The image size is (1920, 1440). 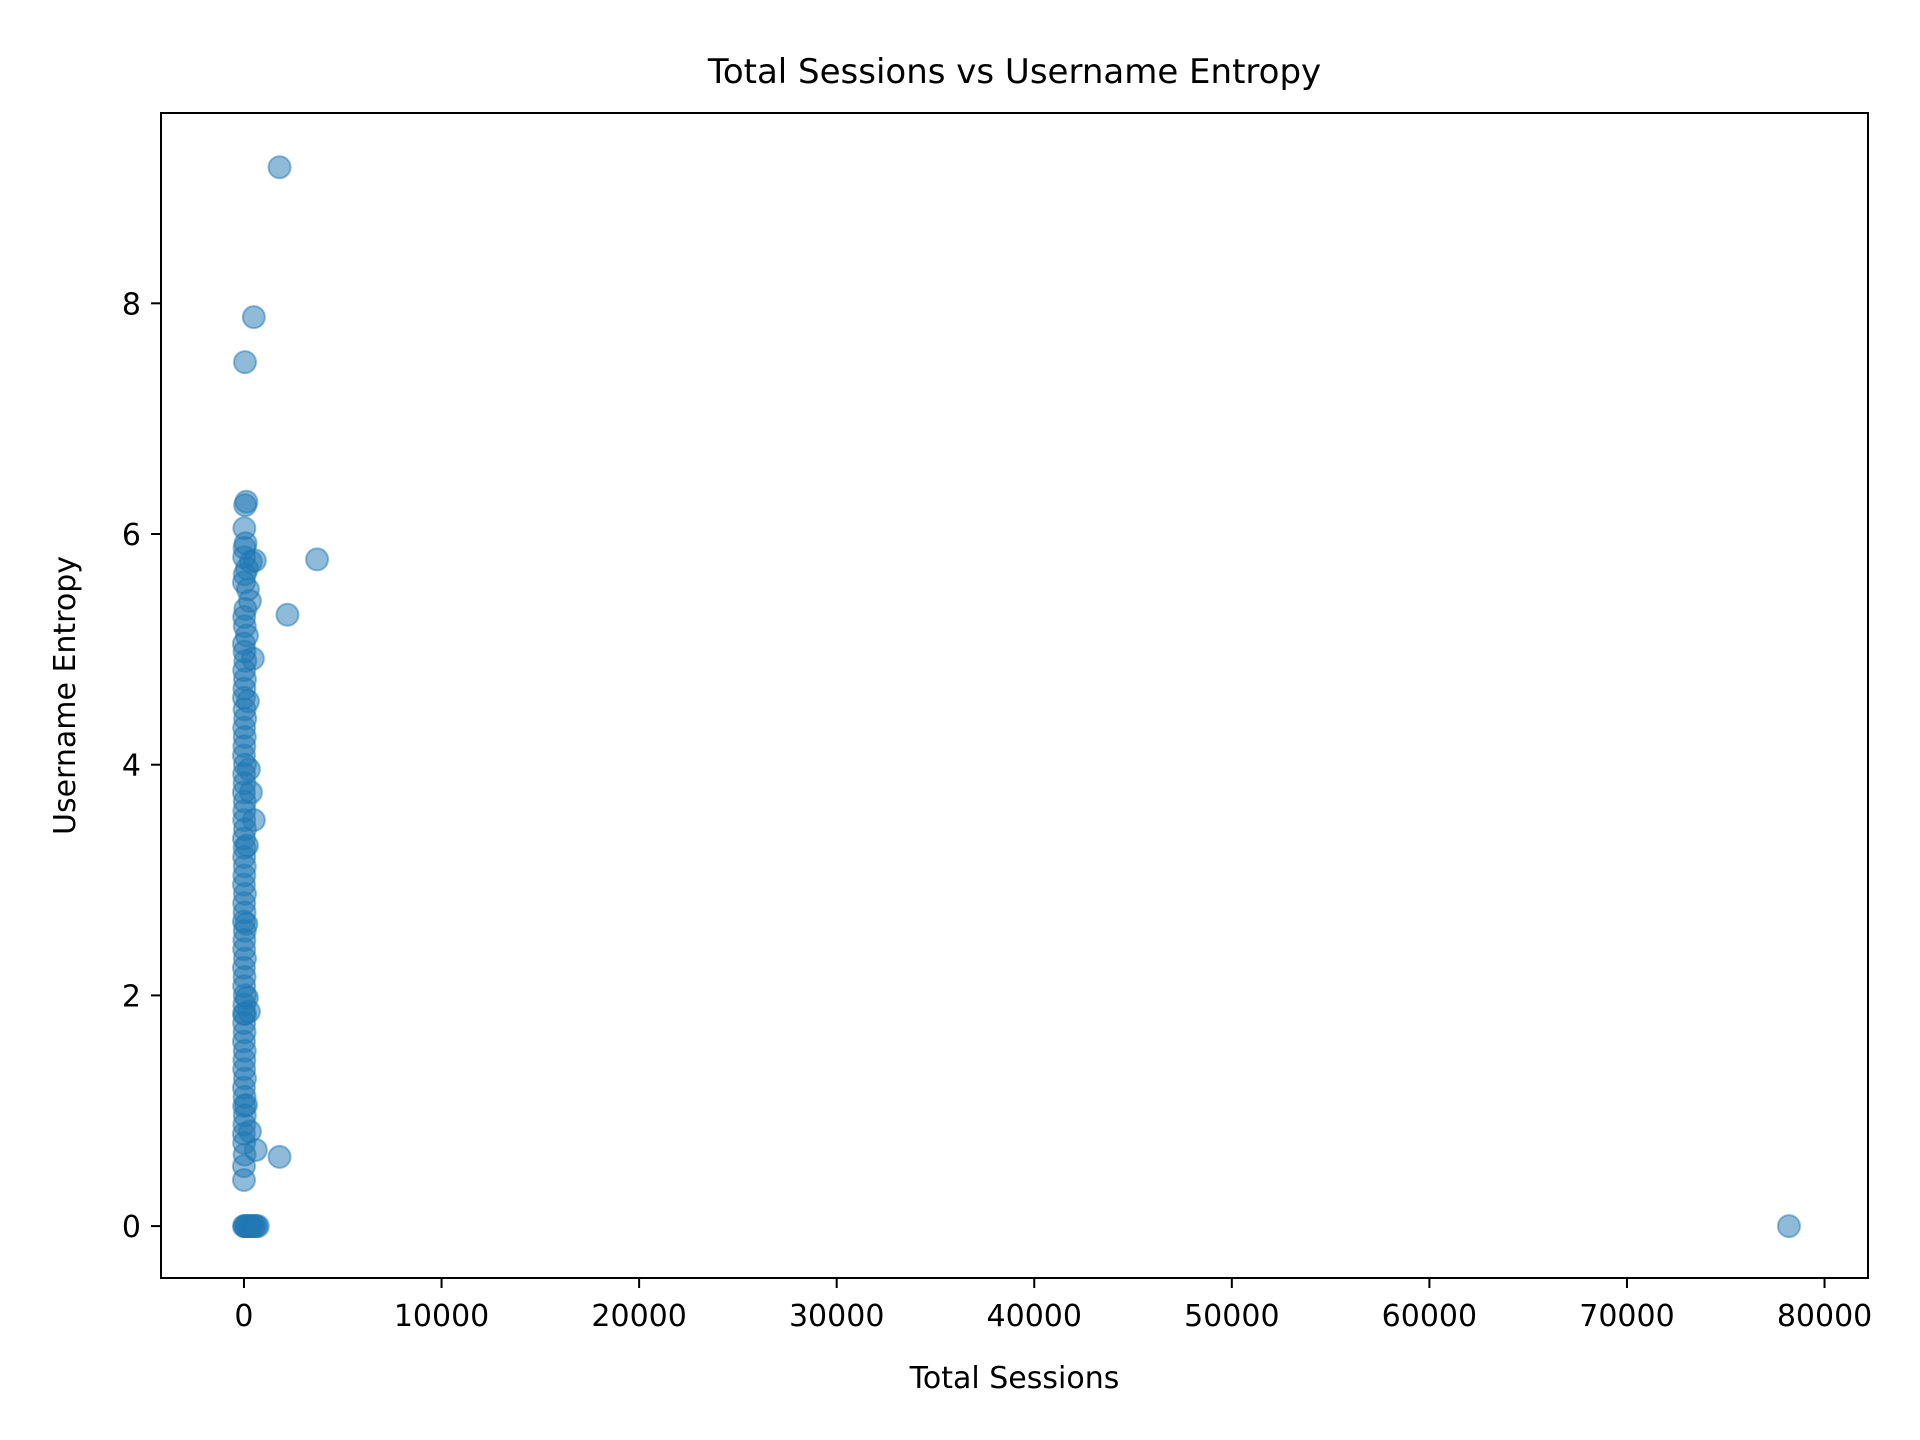 What do you see at coordinates (1034, 1316) in the screenshot?
I see `x-tick-label: 40000` at bounding box center [1034, 1316].